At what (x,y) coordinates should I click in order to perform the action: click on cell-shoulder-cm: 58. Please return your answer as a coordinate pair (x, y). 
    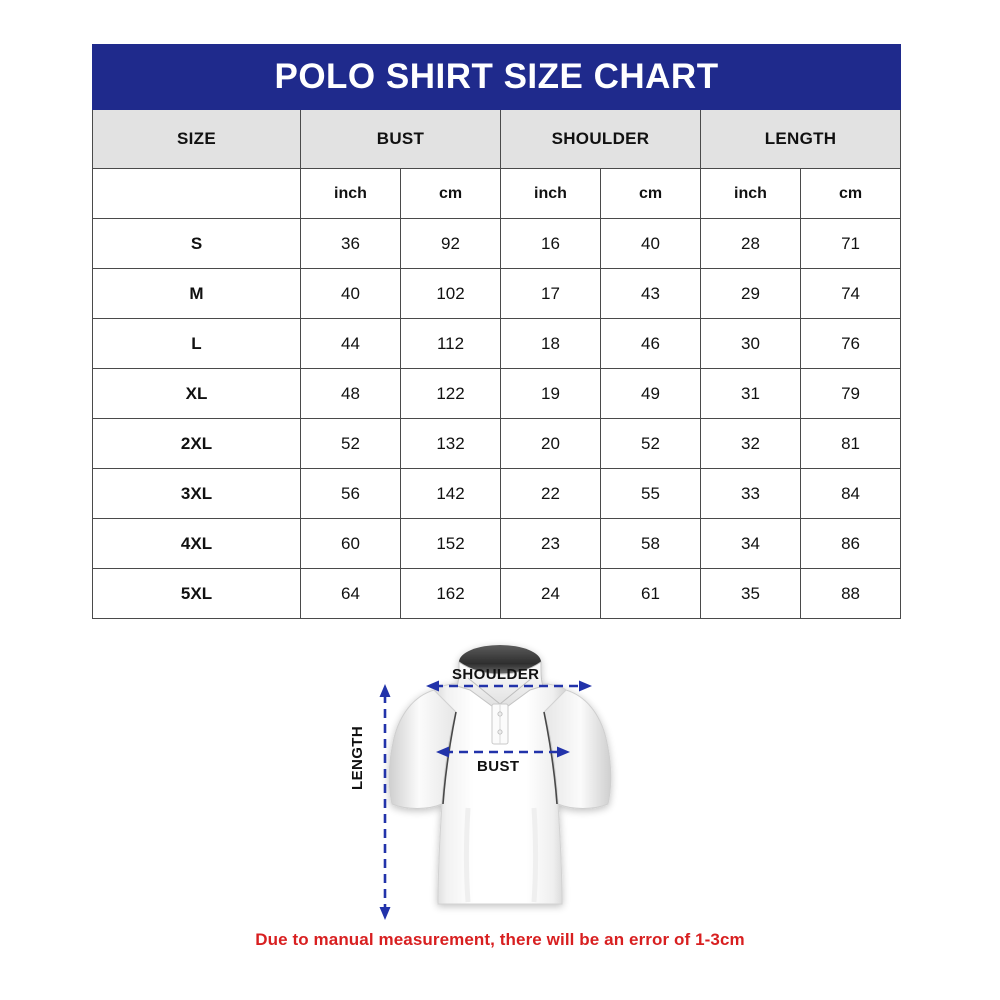
    Looking at the image, I should click on (650, 543).